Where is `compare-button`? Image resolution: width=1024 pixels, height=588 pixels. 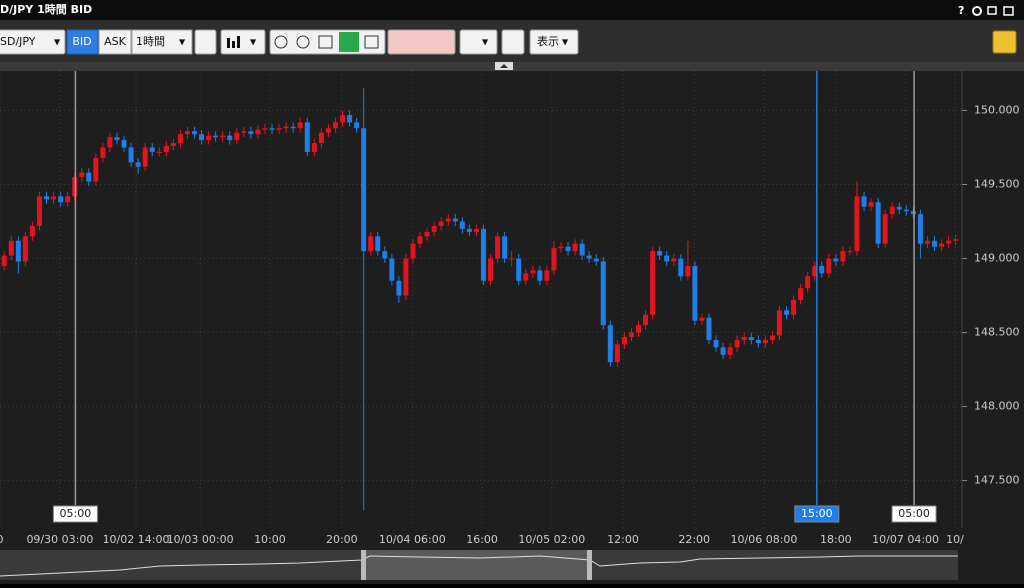 compare-button is located at coordinates (205, 42).